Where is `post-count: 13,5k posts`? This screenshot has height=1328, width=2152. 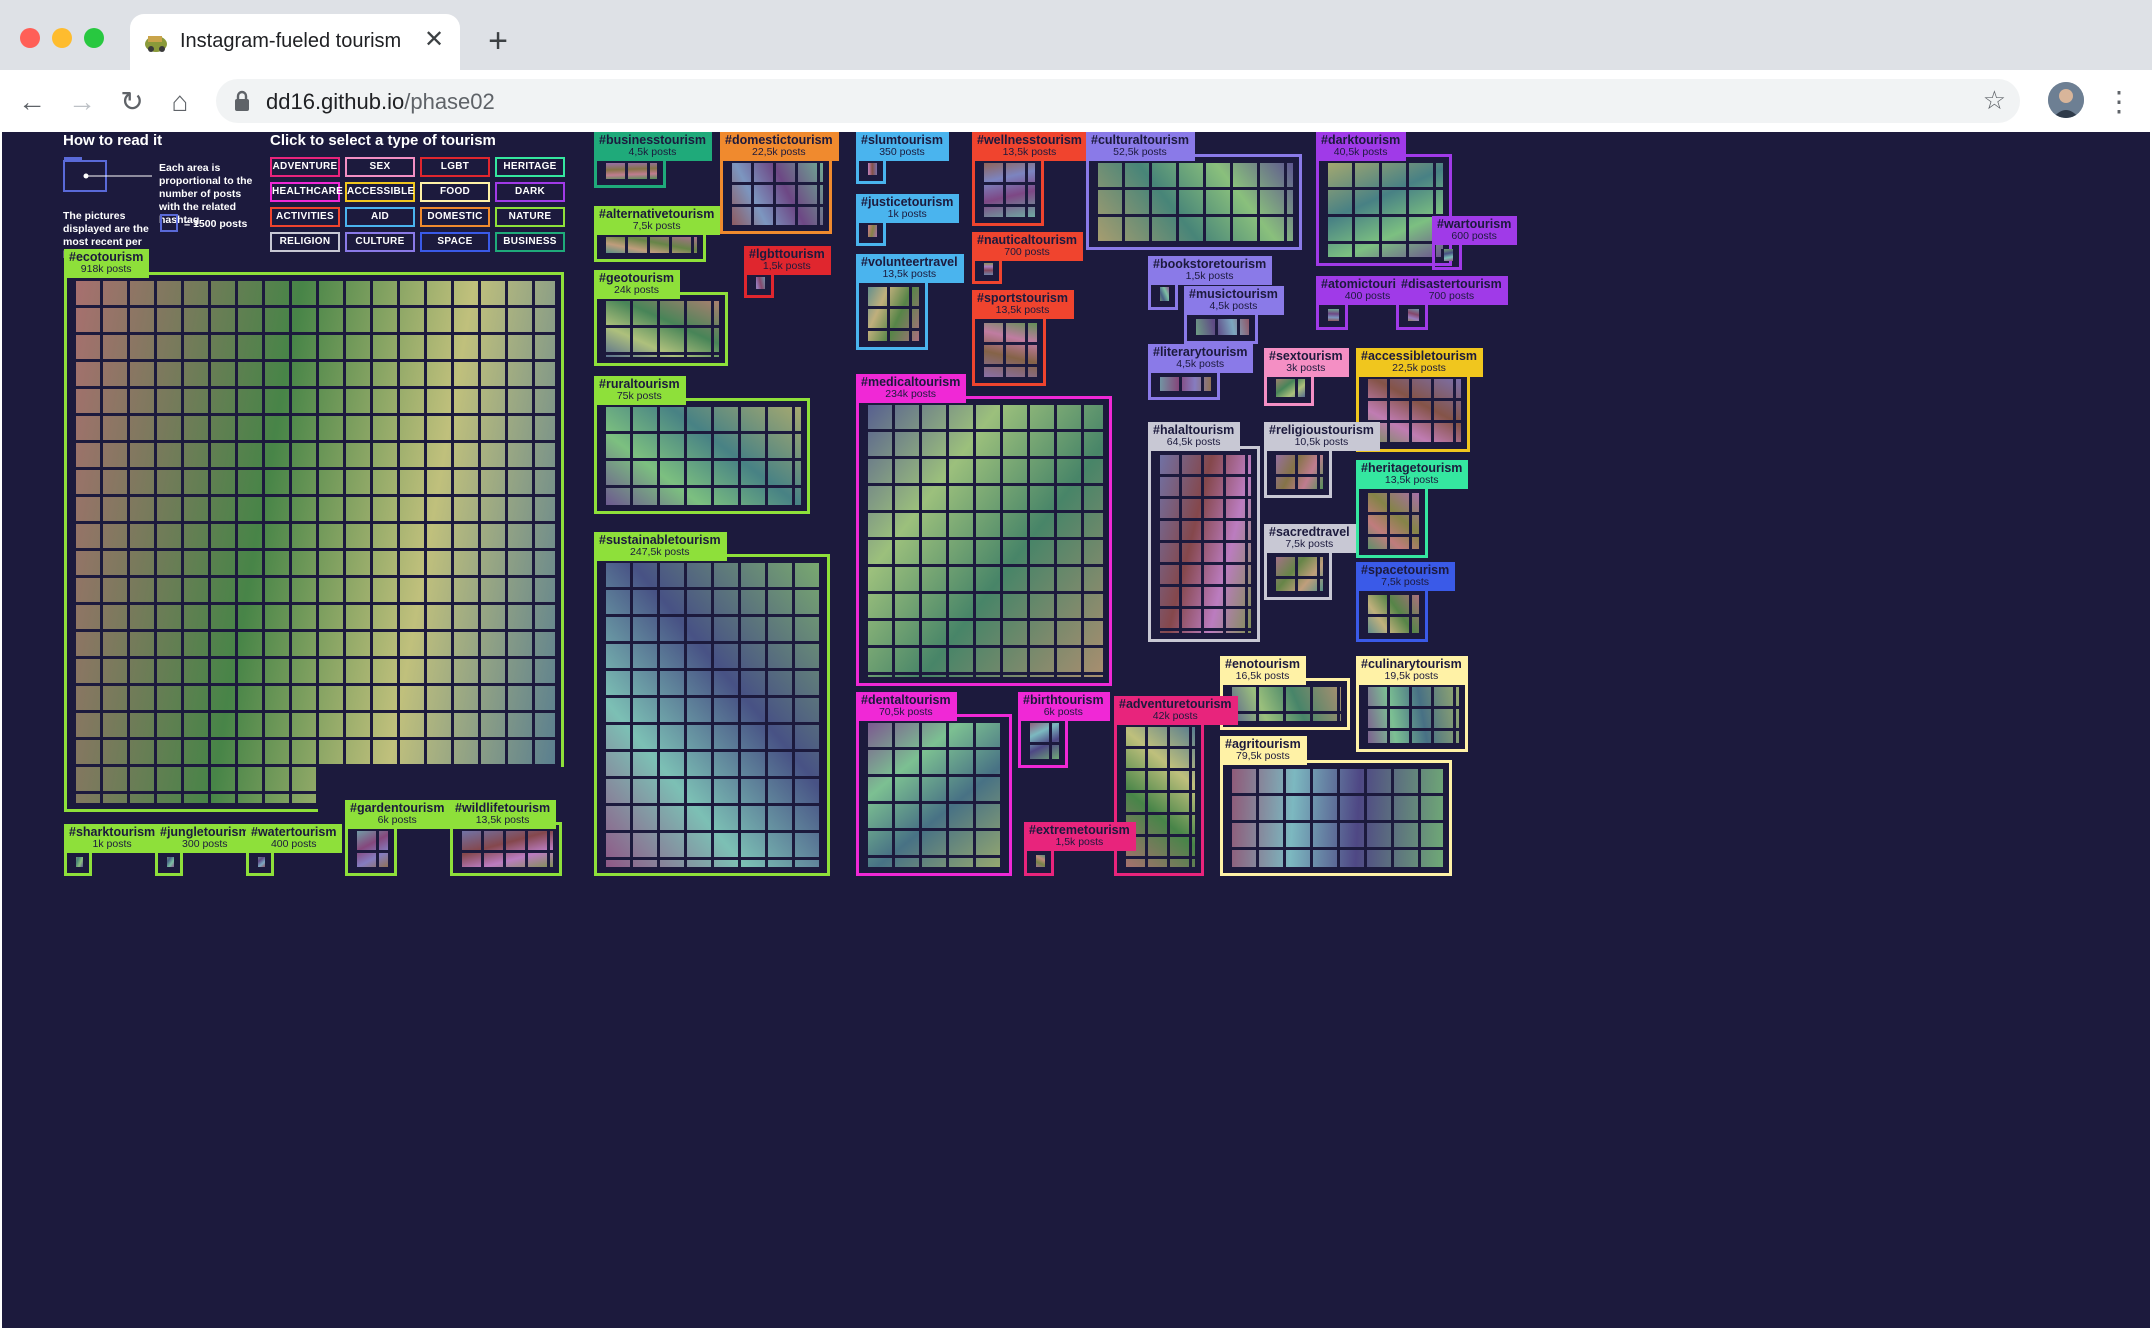 post-count: 13,5k posts is located at coordinates (1022, 310).